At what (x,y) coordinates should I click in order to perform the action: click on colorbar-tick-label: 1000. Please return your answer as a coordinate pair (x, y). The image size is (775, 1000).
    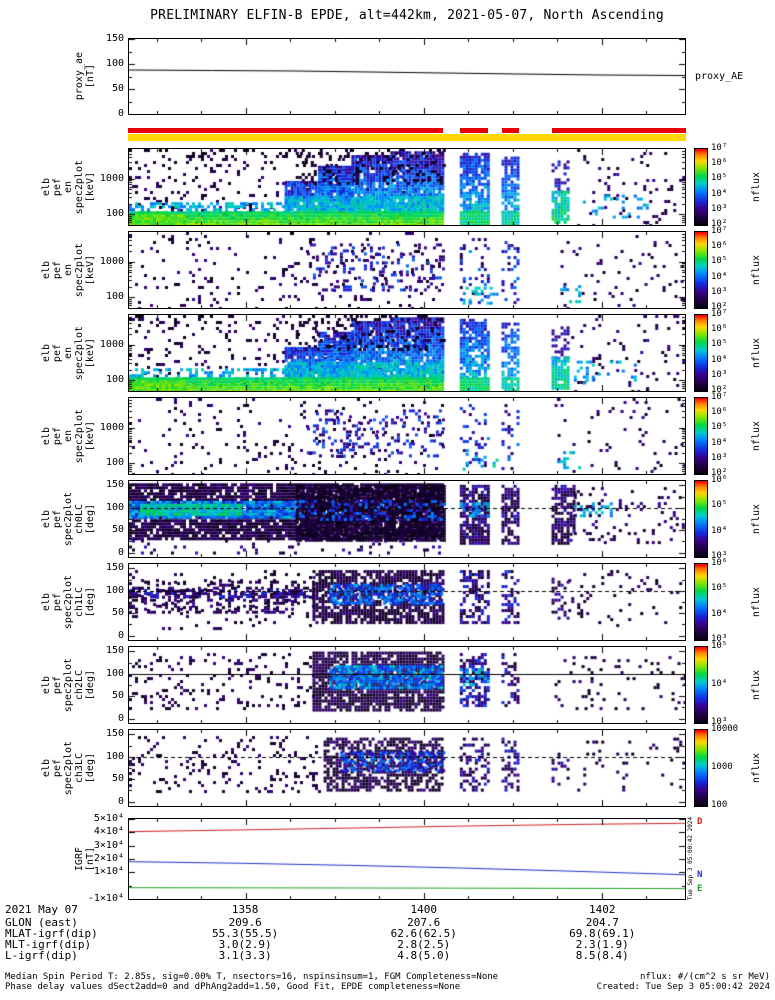
    Looking at the image, I should click on (722, 767).